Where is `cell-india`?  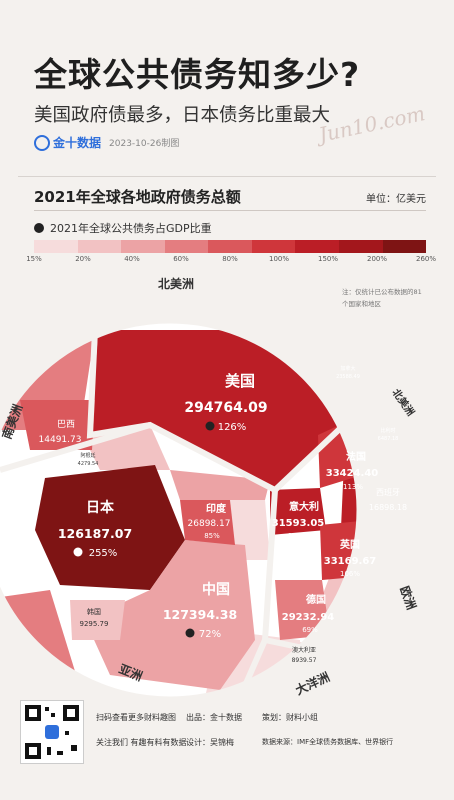
cell-india is located at coordinates (207, 522).